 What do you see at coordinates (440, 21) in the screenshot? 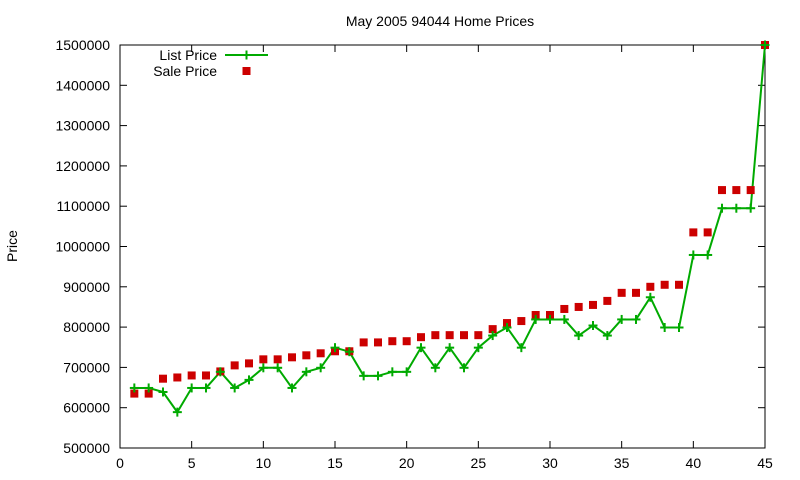
I see `chart-title: May 2005 94044 Home Prices` at bounding box center [440, 21].